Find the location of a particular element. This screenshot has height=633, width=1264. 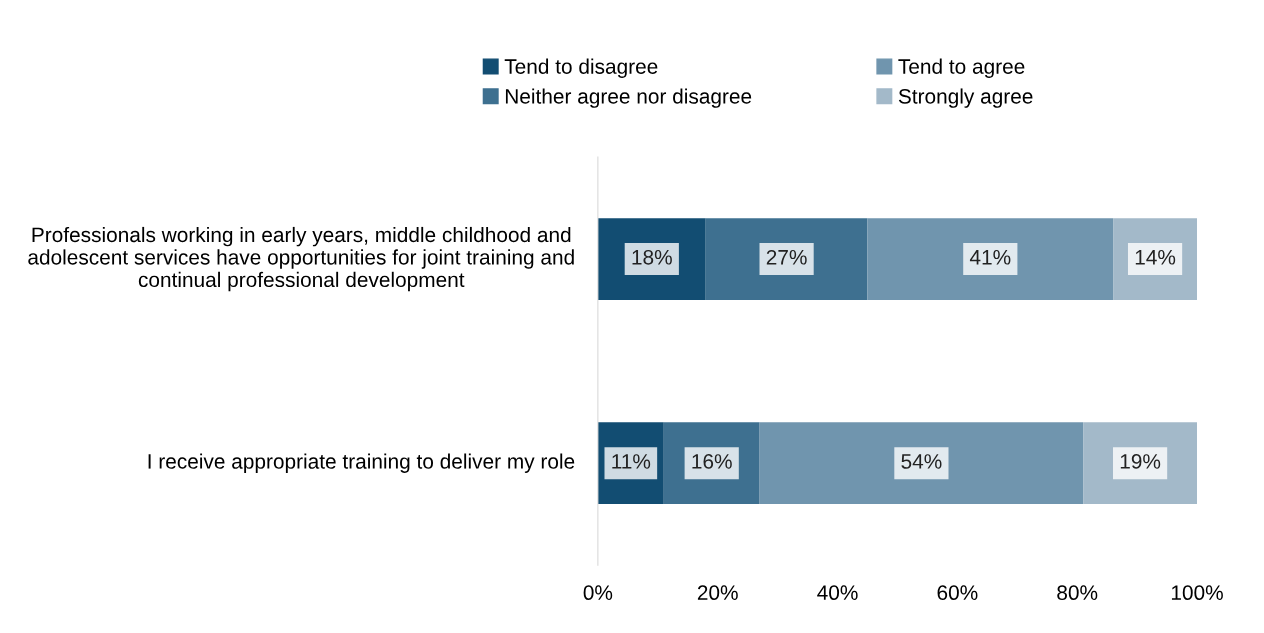

x-tick-label: 60% is located at coordinates (957, 593).